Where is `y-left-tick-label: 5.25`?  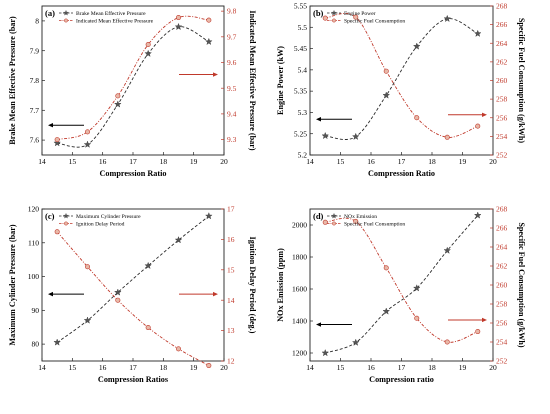
y-left-tick-label: 5.25 is located at coordinates (300, 133).